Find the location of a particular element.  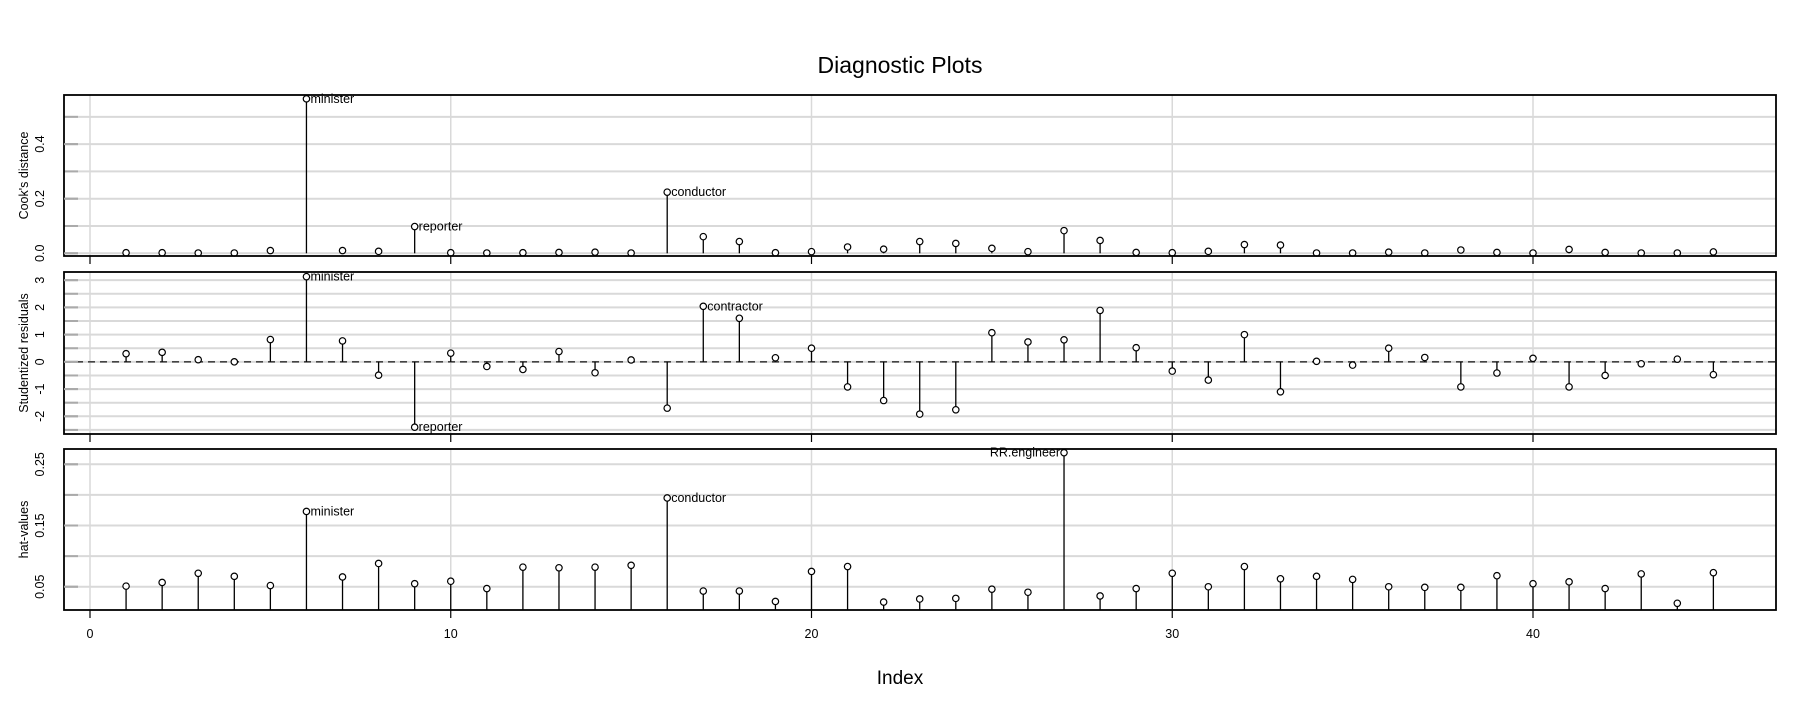

x-tick-label: 30 is located at coordinates (1172, 634).